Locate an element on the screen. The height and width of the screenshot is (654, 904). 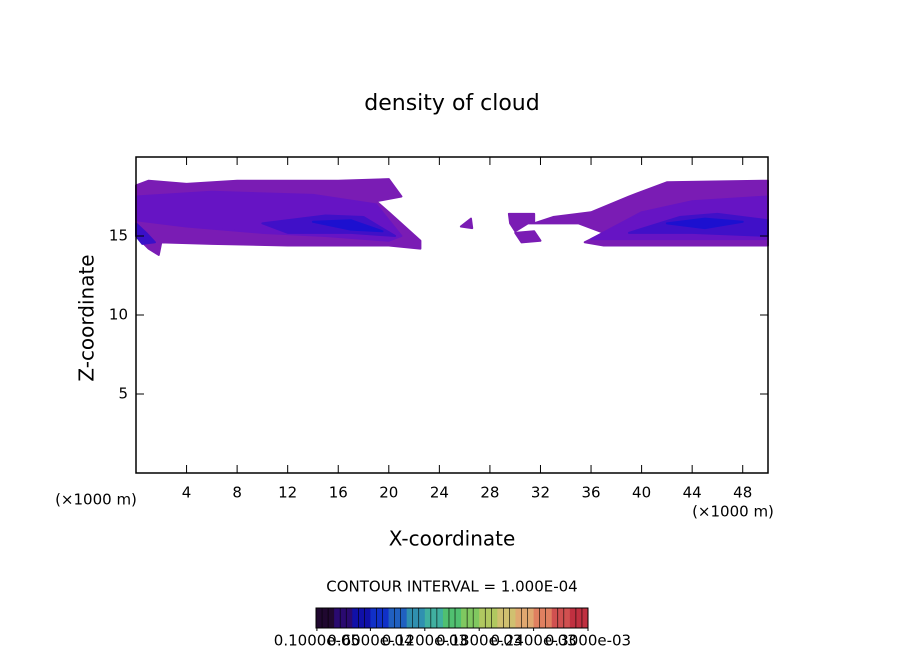
contour-interval: CONTOUR INTERVAL = 1.000E-04 is located at coordinates (451, 587).